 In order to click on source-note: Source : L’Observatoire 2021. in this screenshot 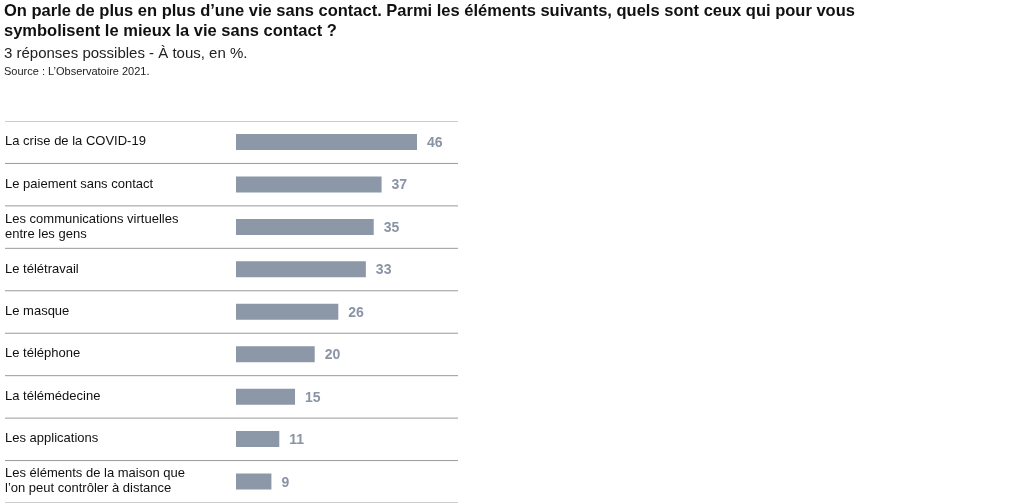, I will do `click(77, 71)`.